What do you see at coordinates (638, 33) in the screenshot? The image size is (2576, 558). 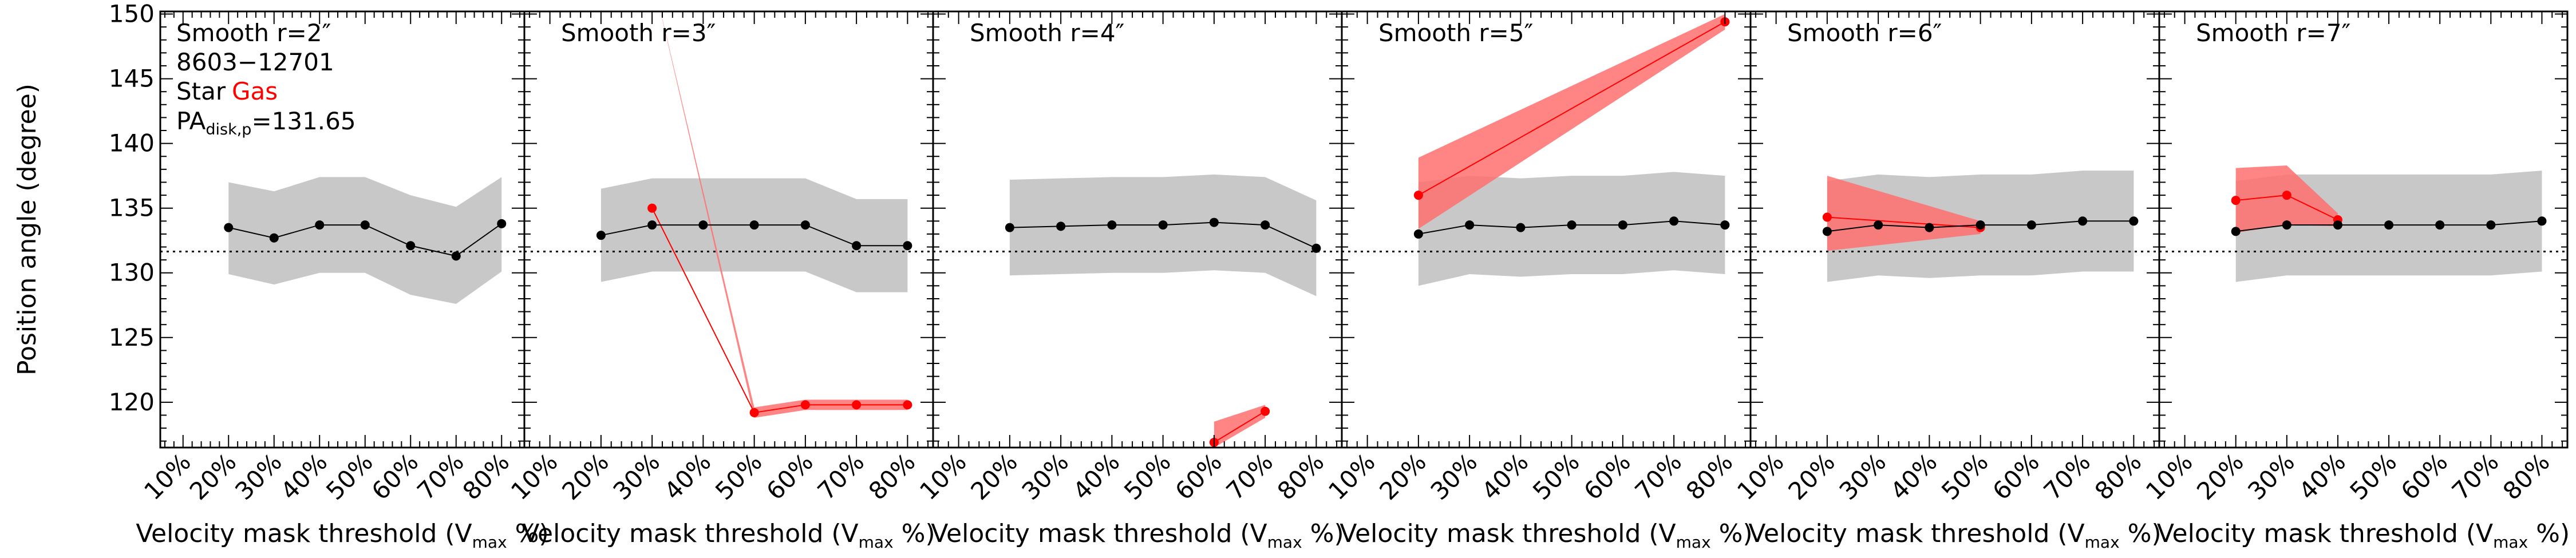 I see `panel-1-title: Smooth r=3″` at bounding box center [638, 33].